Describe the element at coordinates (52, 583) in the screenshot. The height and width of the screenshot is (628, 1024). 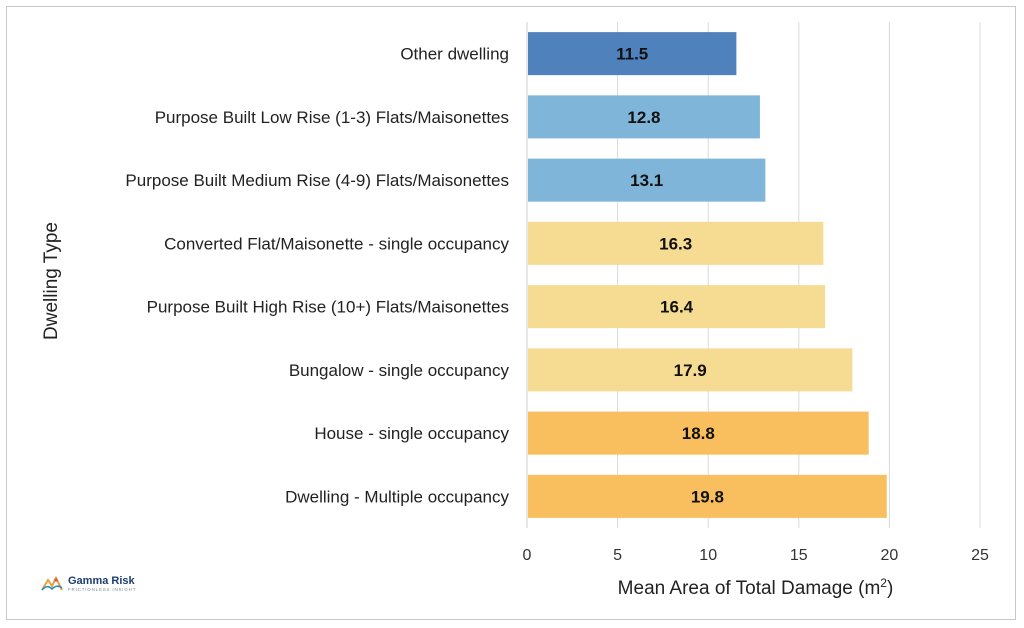
I see `logo-icon` at that location.